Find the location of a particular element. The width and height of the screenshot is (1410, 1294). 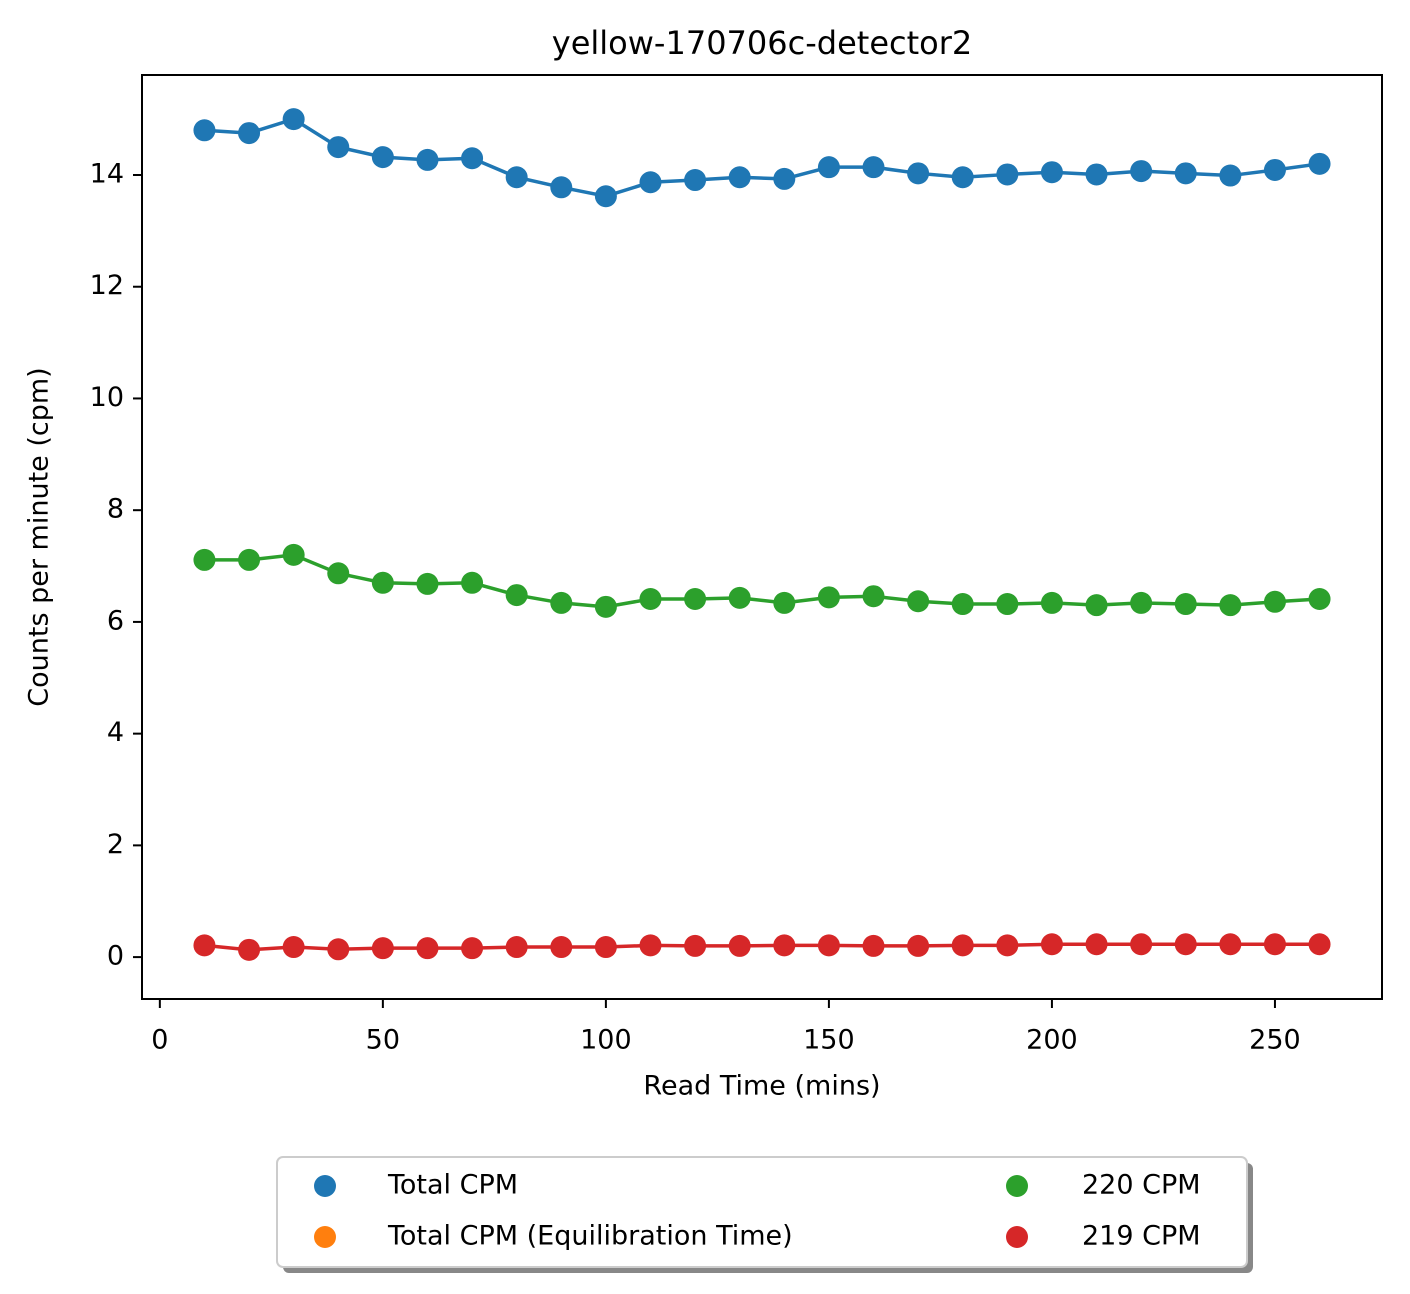

y-tick-label: 14 is located at coordinates (107, 173).